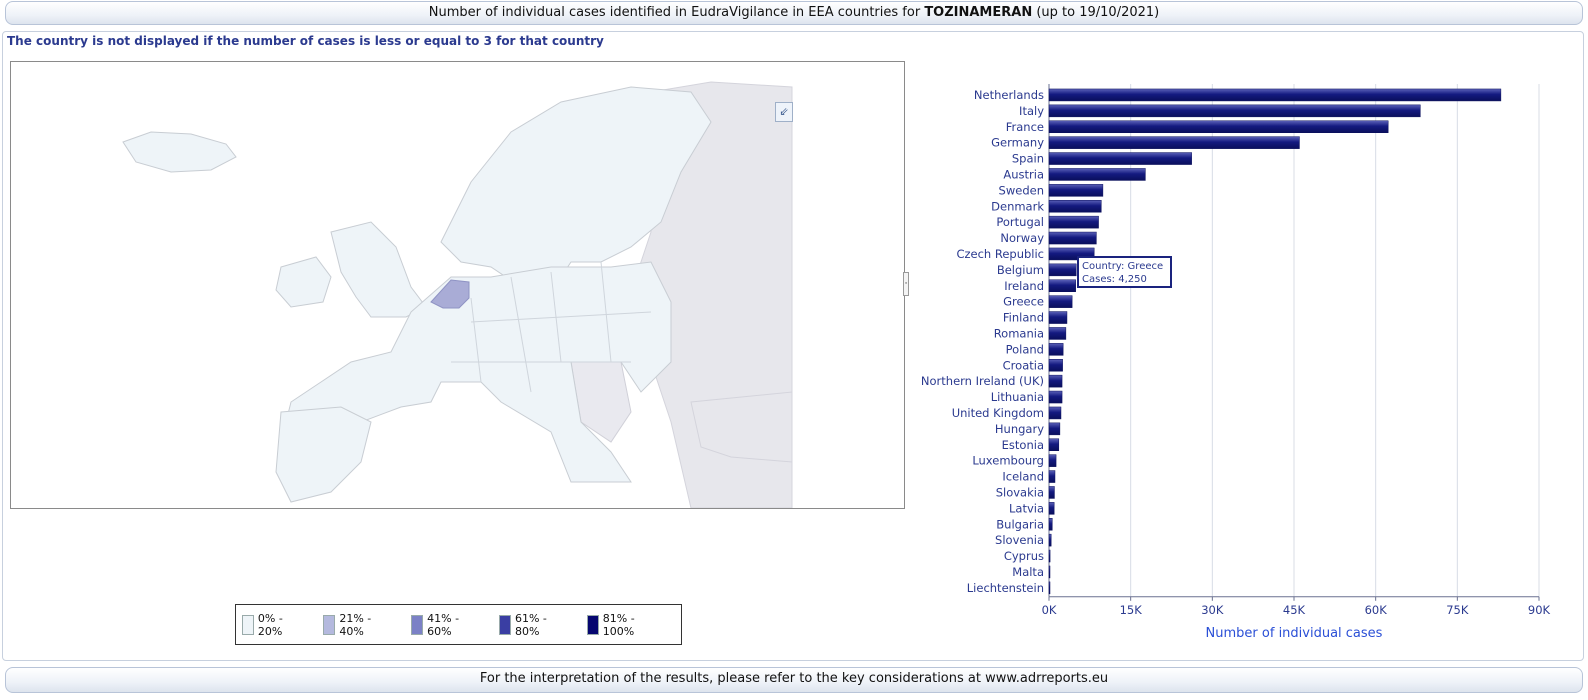  What do you see at coordinates (378, 269) in the screenshot?
I see `map-region-uk` at bounding box center [378, 269].